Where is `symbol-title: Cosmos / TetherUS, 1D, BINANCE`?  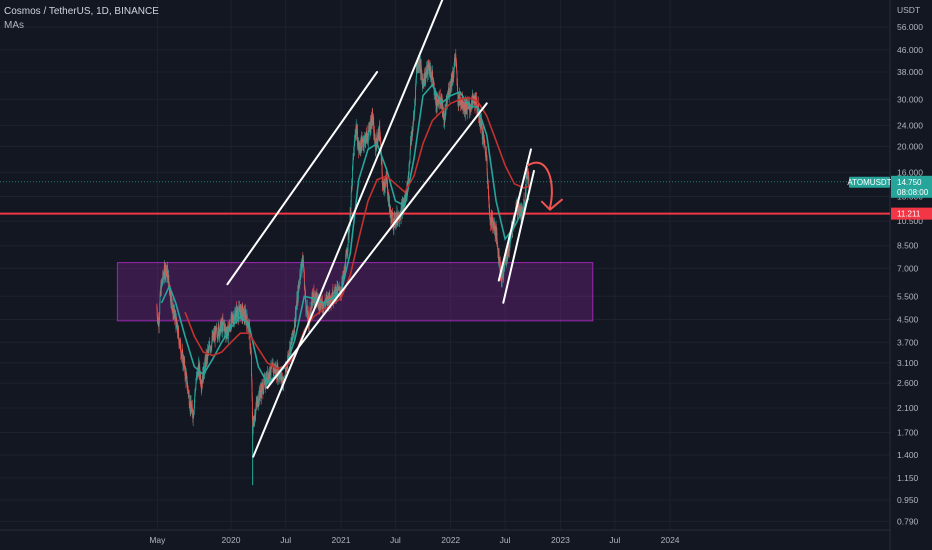
symbol-title: Cosmos / TetherUS, 1D, BINANCE is located at coordinates (81, 11).